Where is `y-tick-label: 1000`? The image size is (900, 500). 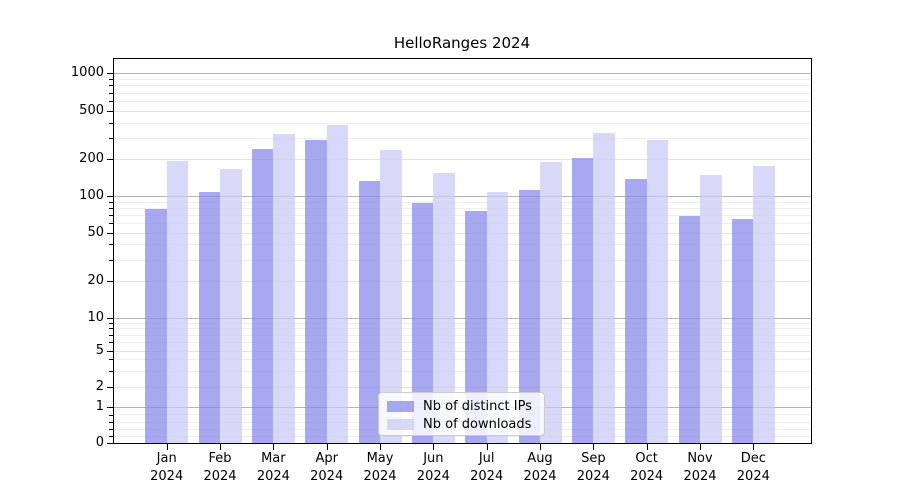
y-tick-label: 1000 is located at coordinates (87, 73).